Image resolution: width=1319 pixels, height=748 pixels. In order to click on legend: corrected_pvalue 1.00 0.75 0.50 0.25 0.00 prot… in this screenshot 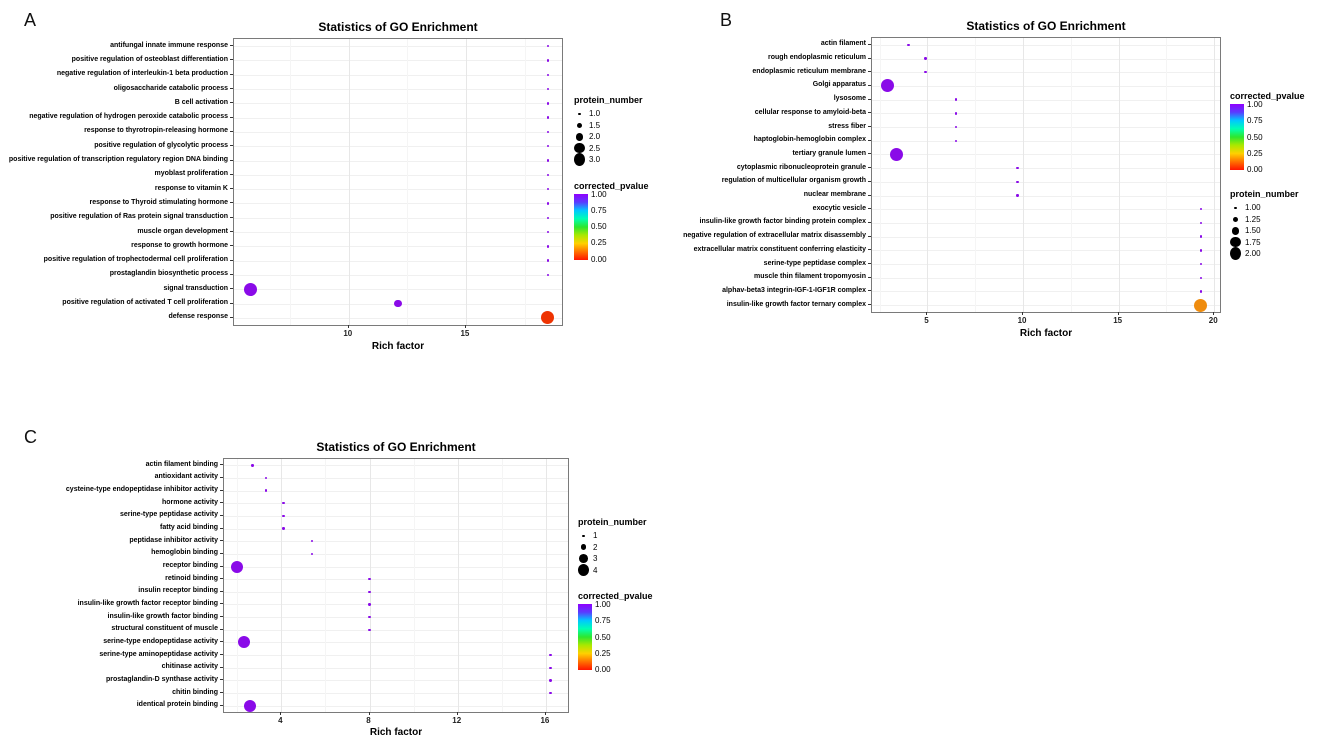, I will do `click(1267, 176)`.